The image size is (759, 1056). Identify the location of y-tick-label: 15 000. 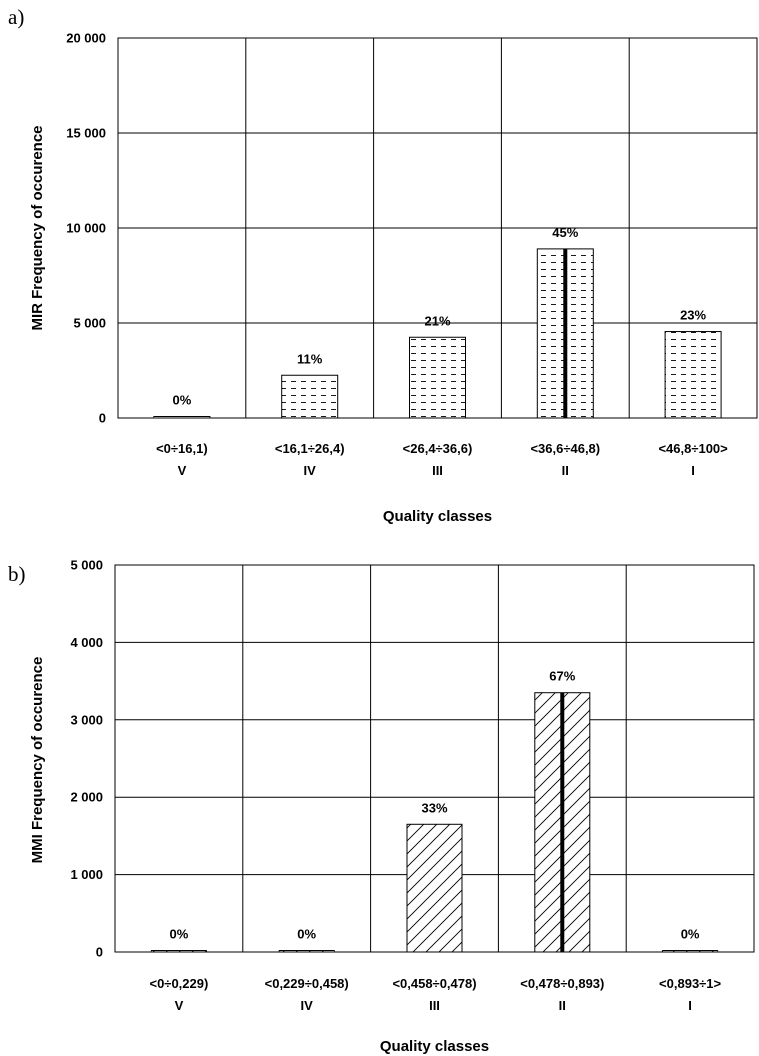
(86, 133).